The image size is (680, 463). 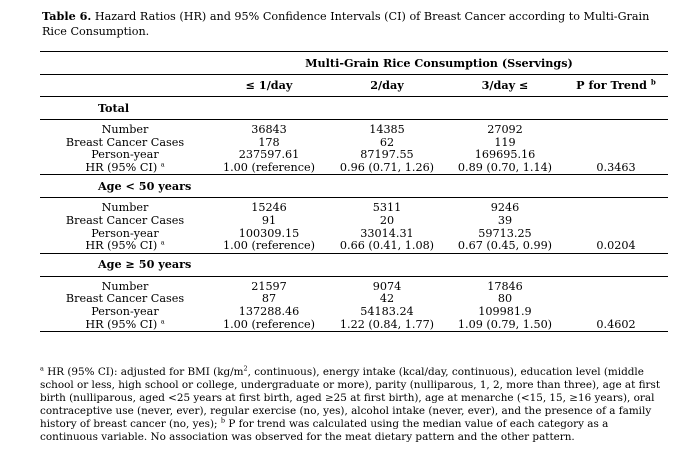 What do you see at coordinates (387, 286) in the screenshot?
I see `table-cell: 9074` at bounding box center [387, 286].